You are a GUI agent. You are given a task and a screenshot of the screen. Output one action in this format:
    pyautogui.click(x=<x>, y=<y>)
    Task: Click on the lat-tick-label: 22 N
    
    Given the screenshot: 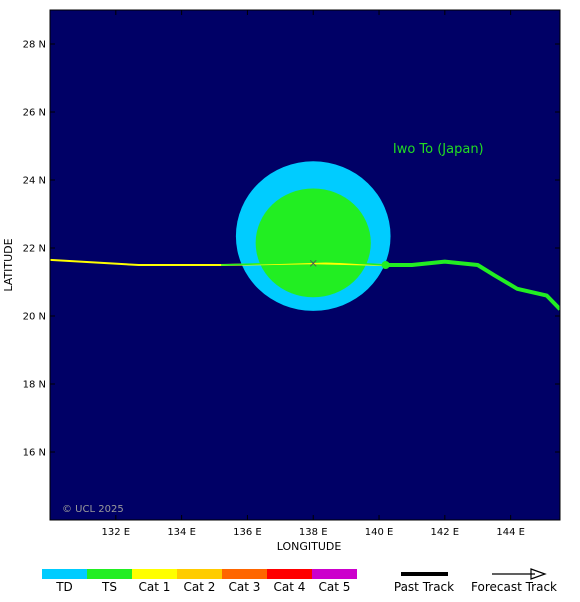 What is the action you would take?
    pyautogui.click(x=34, y=249)
    